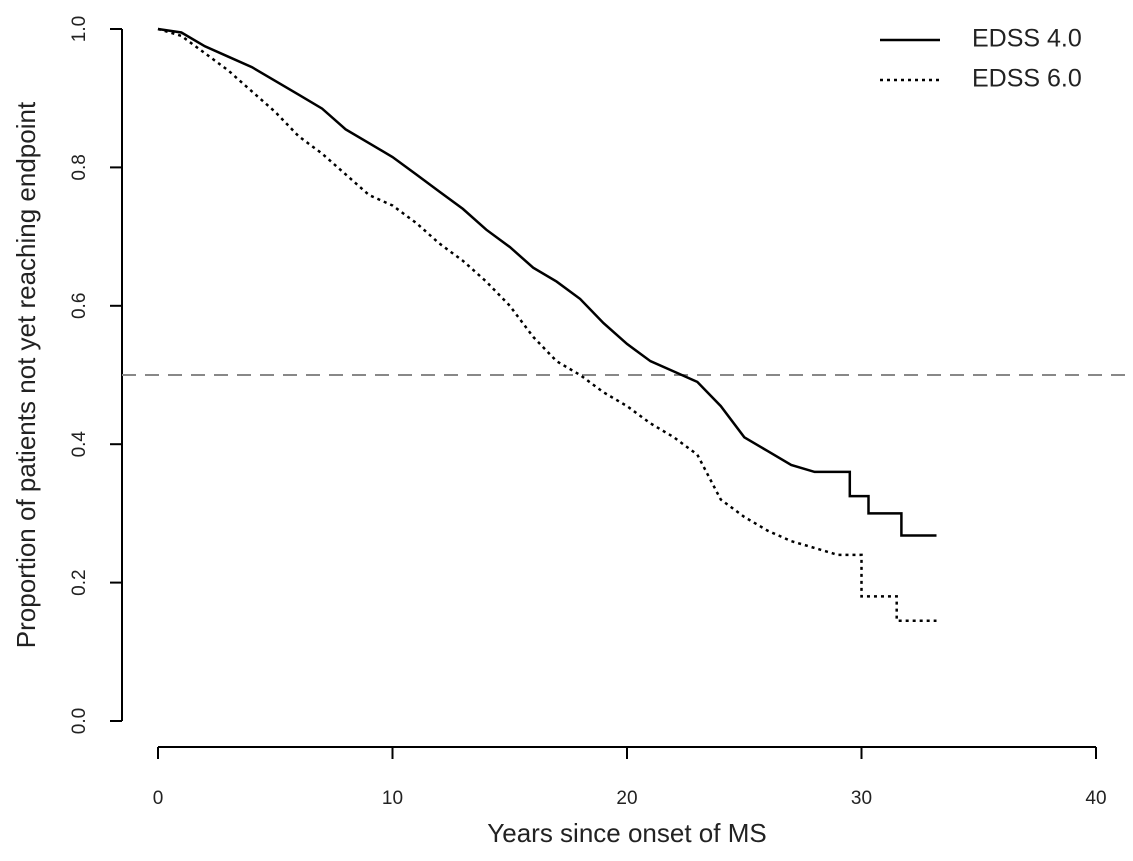 The width and height of the screenshot is (1133, 861). Describe the element at coordinates (1027, 39) in the screenshot. I see `legend-label: EDSS 4.0` at that location.